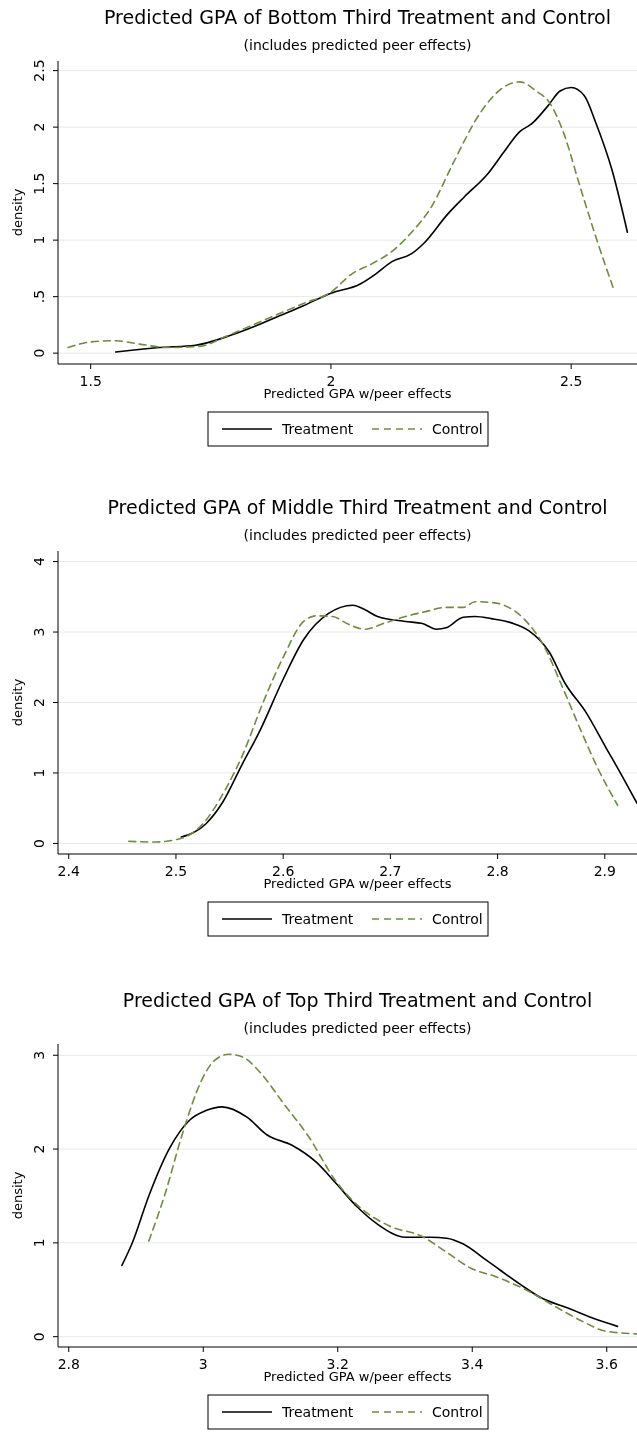 This screenshot has width=637, height=1433. I want to click on chart-title: Predicted GPA of Top Third Treatment and Control, so click(357, 1000).